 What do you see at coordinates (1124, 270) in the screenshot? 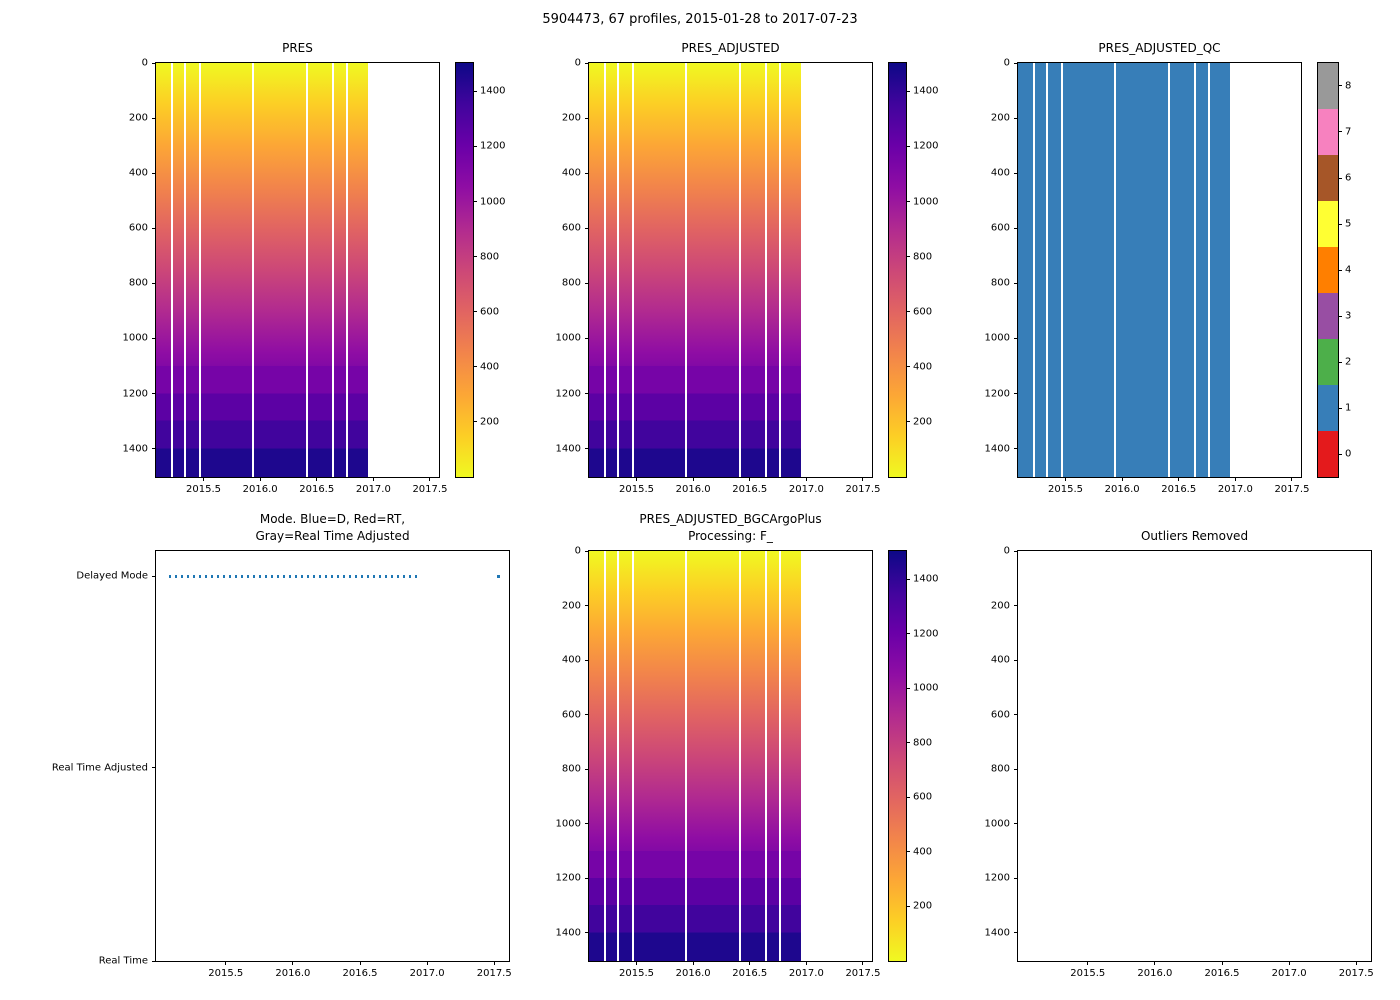
I see `qc-flag-data` at bounding box center [1124, 270].